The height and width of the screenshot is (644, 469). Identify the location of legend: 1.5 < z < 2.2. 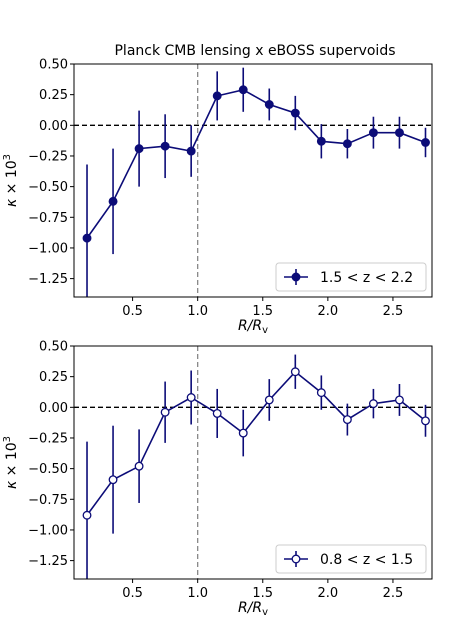
(351, 277).